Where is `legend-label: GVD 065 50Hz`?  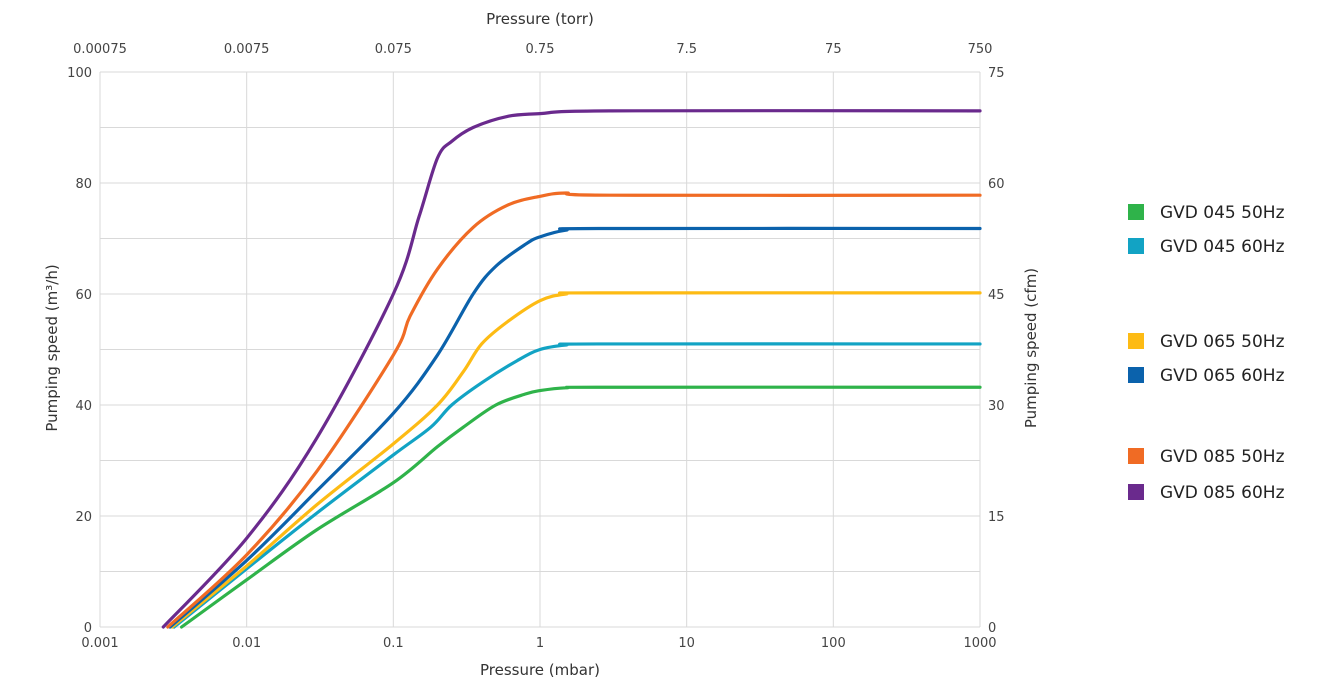
legend-label: GVD 065 50Hz is located at coordinates (1222, 342).